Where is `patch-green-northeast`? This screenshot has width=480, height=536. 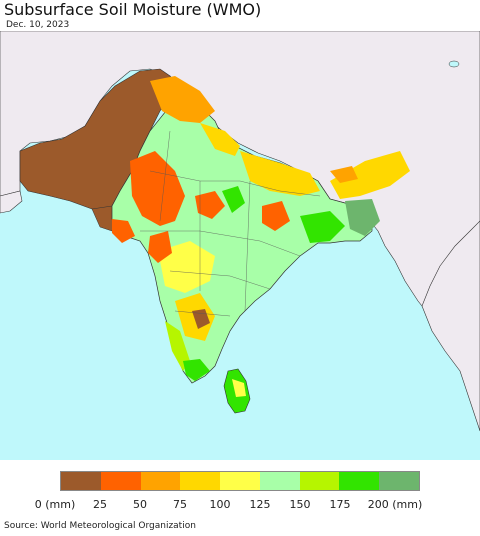
patch-green-northeast is located at coordinates (322, 227).